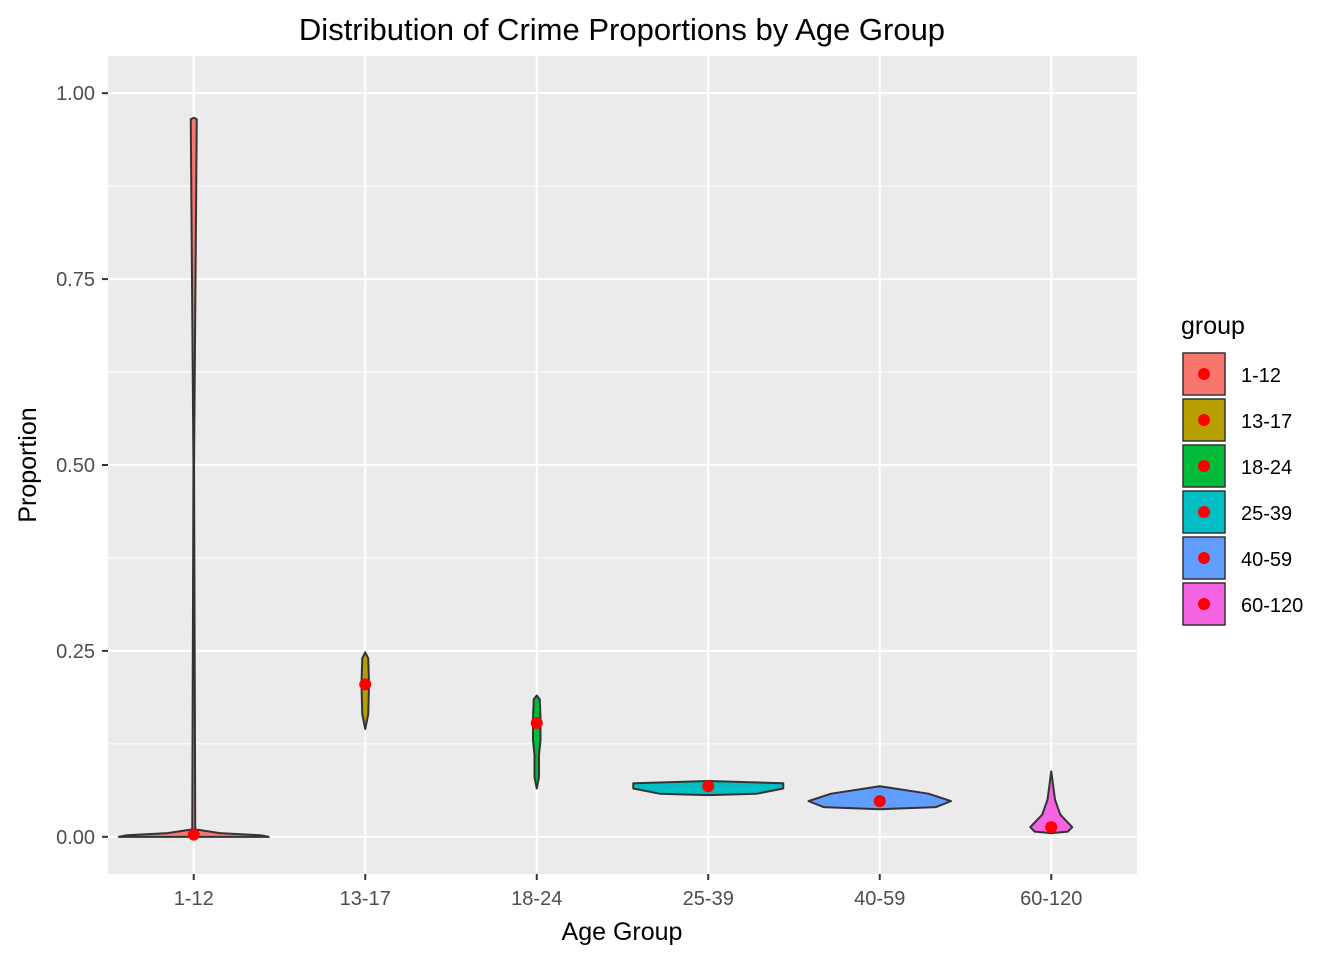  Describe the element at coordinates (1213, 326) in the screenshot. I see `legend-title: group` at that location.